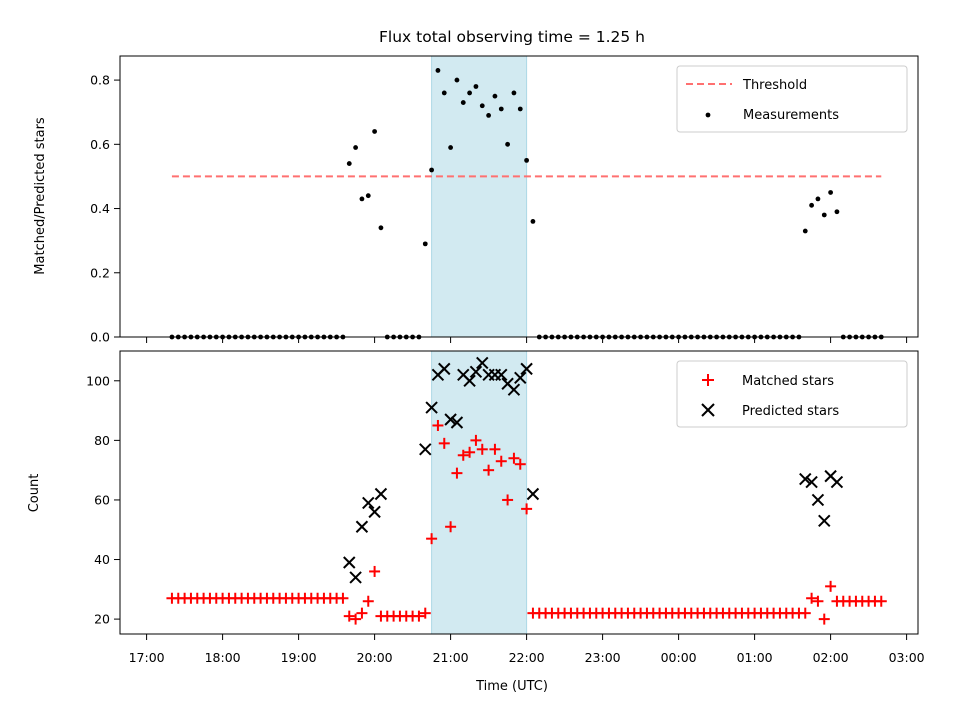 The height and width of the screenshot is (720, 960). Describe the element at coordinates (603, 657) in the screenshot. I see `x-tick-label: 23:00` at that location.